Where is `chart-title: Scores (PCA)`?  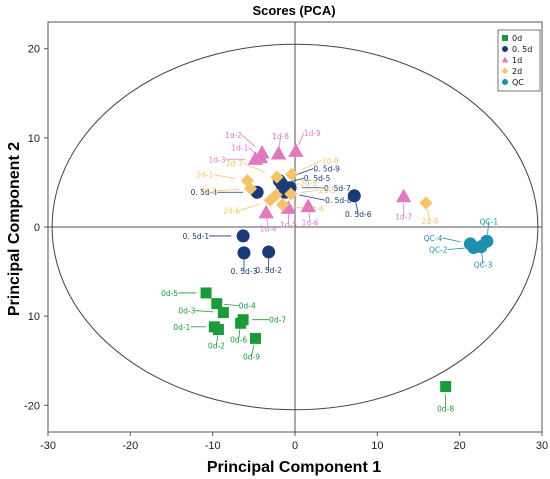 chart-title: Scores (PCA) is located at coordinates (293, 10).